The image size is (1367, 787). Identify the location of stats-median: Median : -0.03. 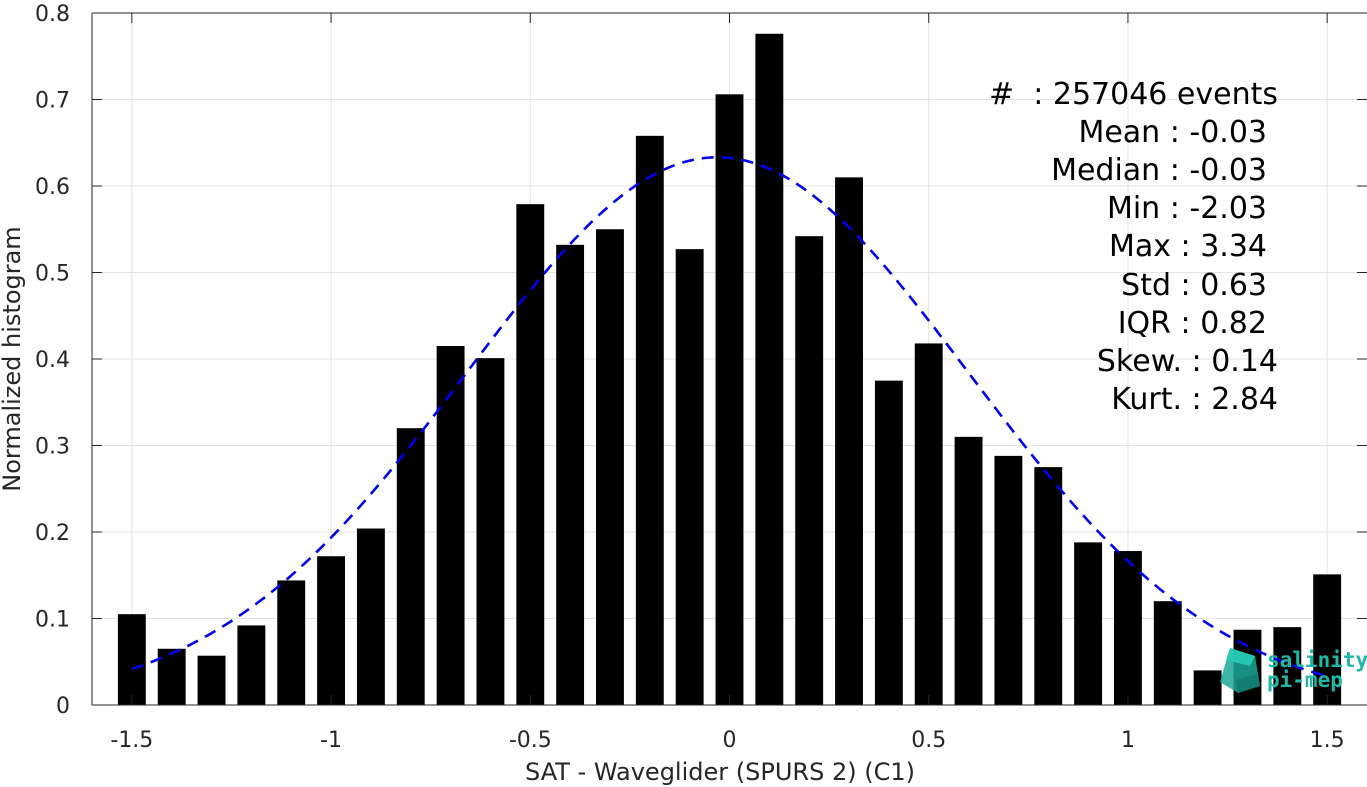
(1159, 170).